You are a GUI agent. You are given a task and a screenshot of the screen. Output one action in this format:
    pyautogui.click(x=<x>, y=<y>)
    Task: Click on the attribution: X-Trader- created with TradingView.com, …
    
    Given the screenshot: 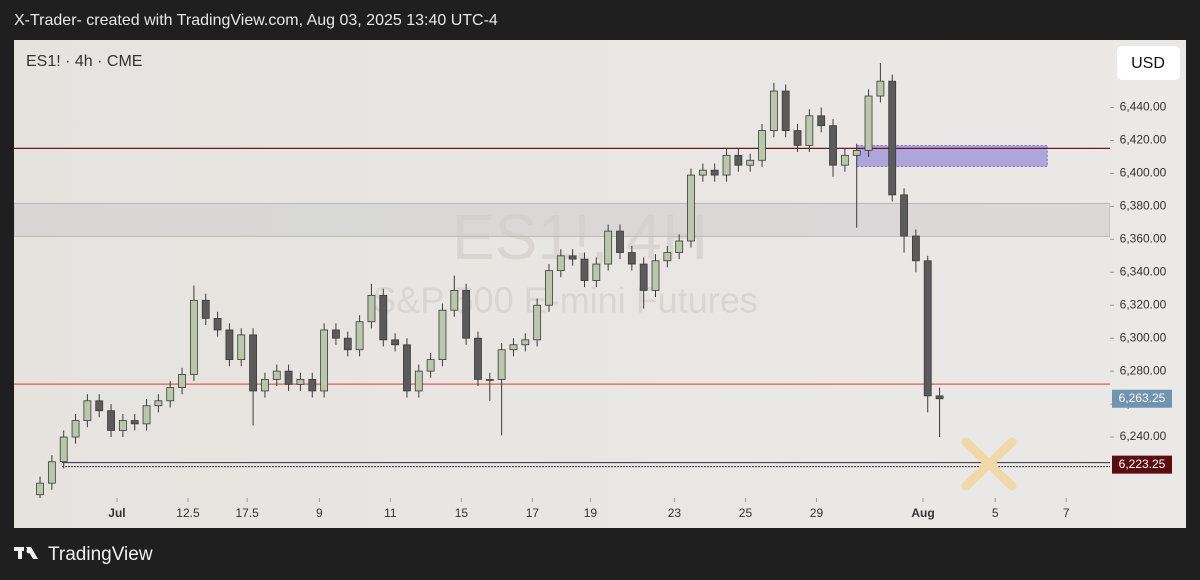 What is the action you would take?
    pyautogui.click(x=256, y=20)
    